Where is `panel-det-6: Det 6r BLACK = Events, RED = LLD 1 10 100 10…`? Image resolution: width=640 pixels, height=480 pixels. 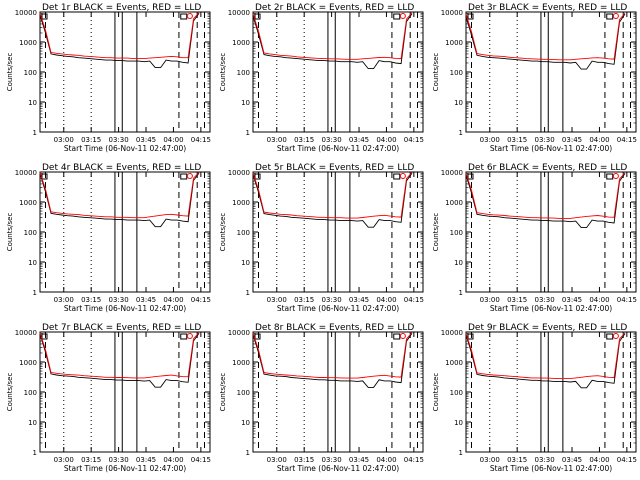 panel-det-6: Det 6r BLACK = Events, RED = LLD 1 10 100 10… is located at coordinates (534, 238).